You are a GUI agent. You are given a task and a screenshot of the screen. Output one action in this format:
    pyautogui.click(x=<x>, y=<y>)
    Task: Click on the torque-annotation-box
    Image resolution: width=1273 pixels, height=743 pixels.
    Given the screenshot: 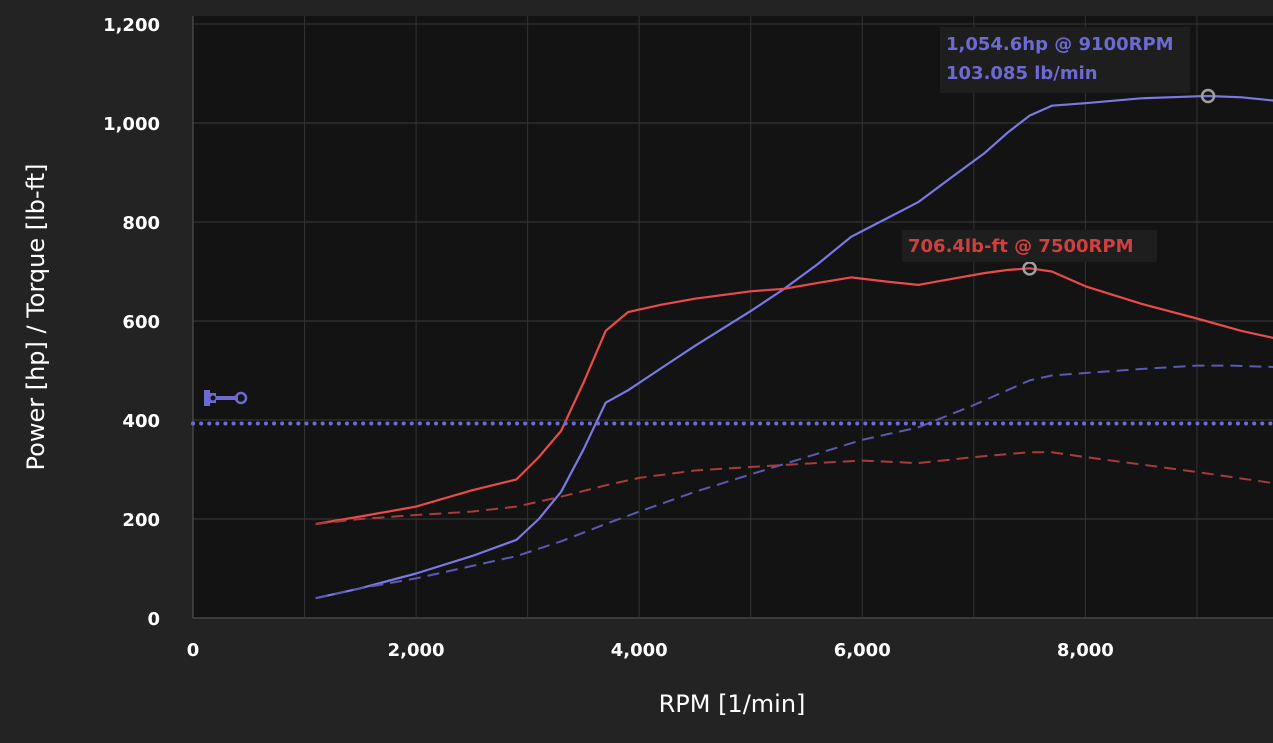 What is the action you would take?
    pyautogui.click(x=1029, y=246)
    